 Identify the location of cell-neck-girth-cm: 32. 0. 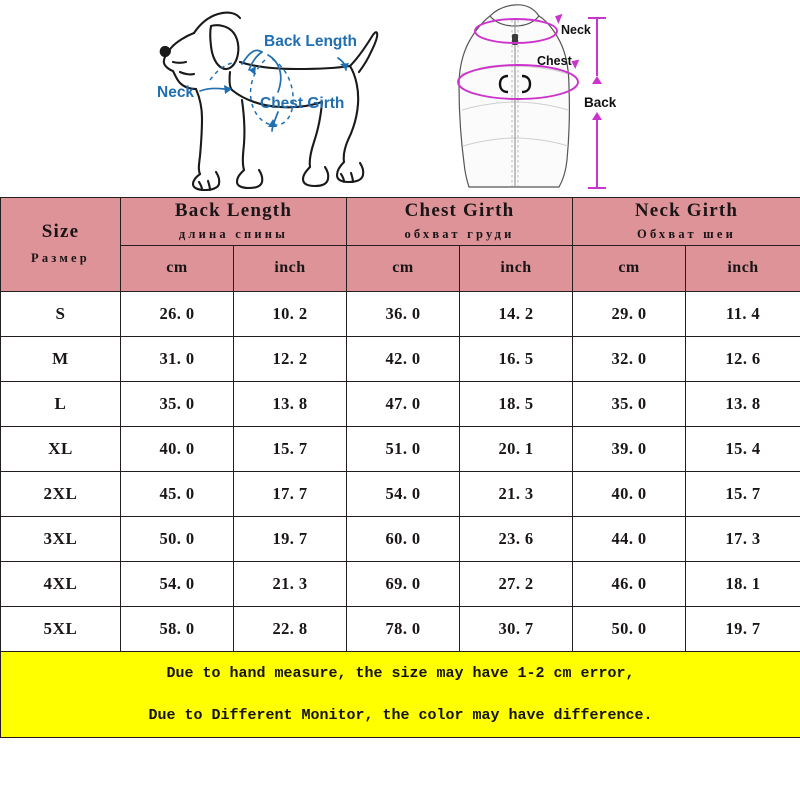
(629, 358).